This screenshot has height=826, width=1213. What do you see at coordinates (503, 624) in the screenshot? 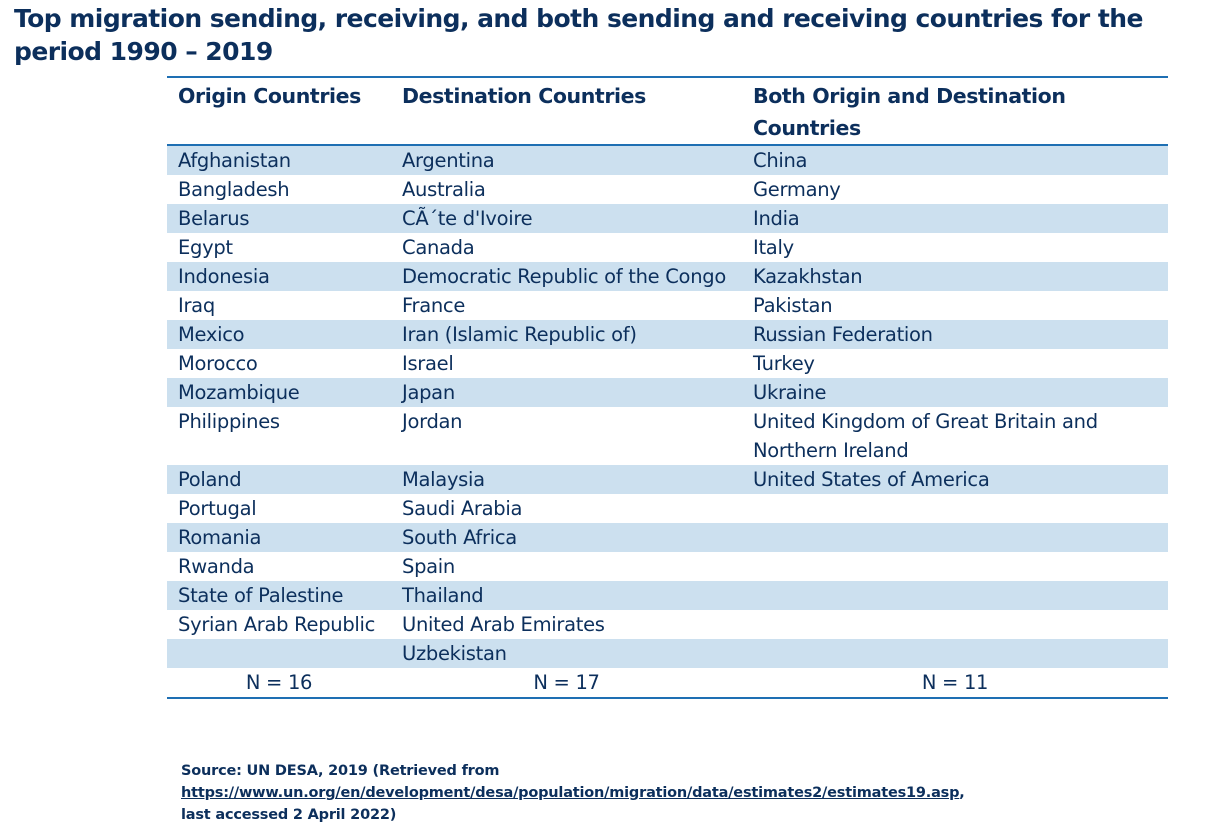
I see `destination-country-cell: United Arab Emirates` at bounding box center [503, 624].